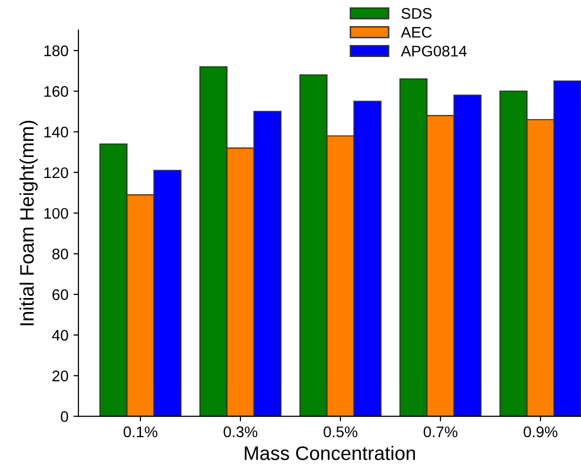 This screenshot has width=581, height=472. I want to click on y-tick-label: 140, so click(56, 132).